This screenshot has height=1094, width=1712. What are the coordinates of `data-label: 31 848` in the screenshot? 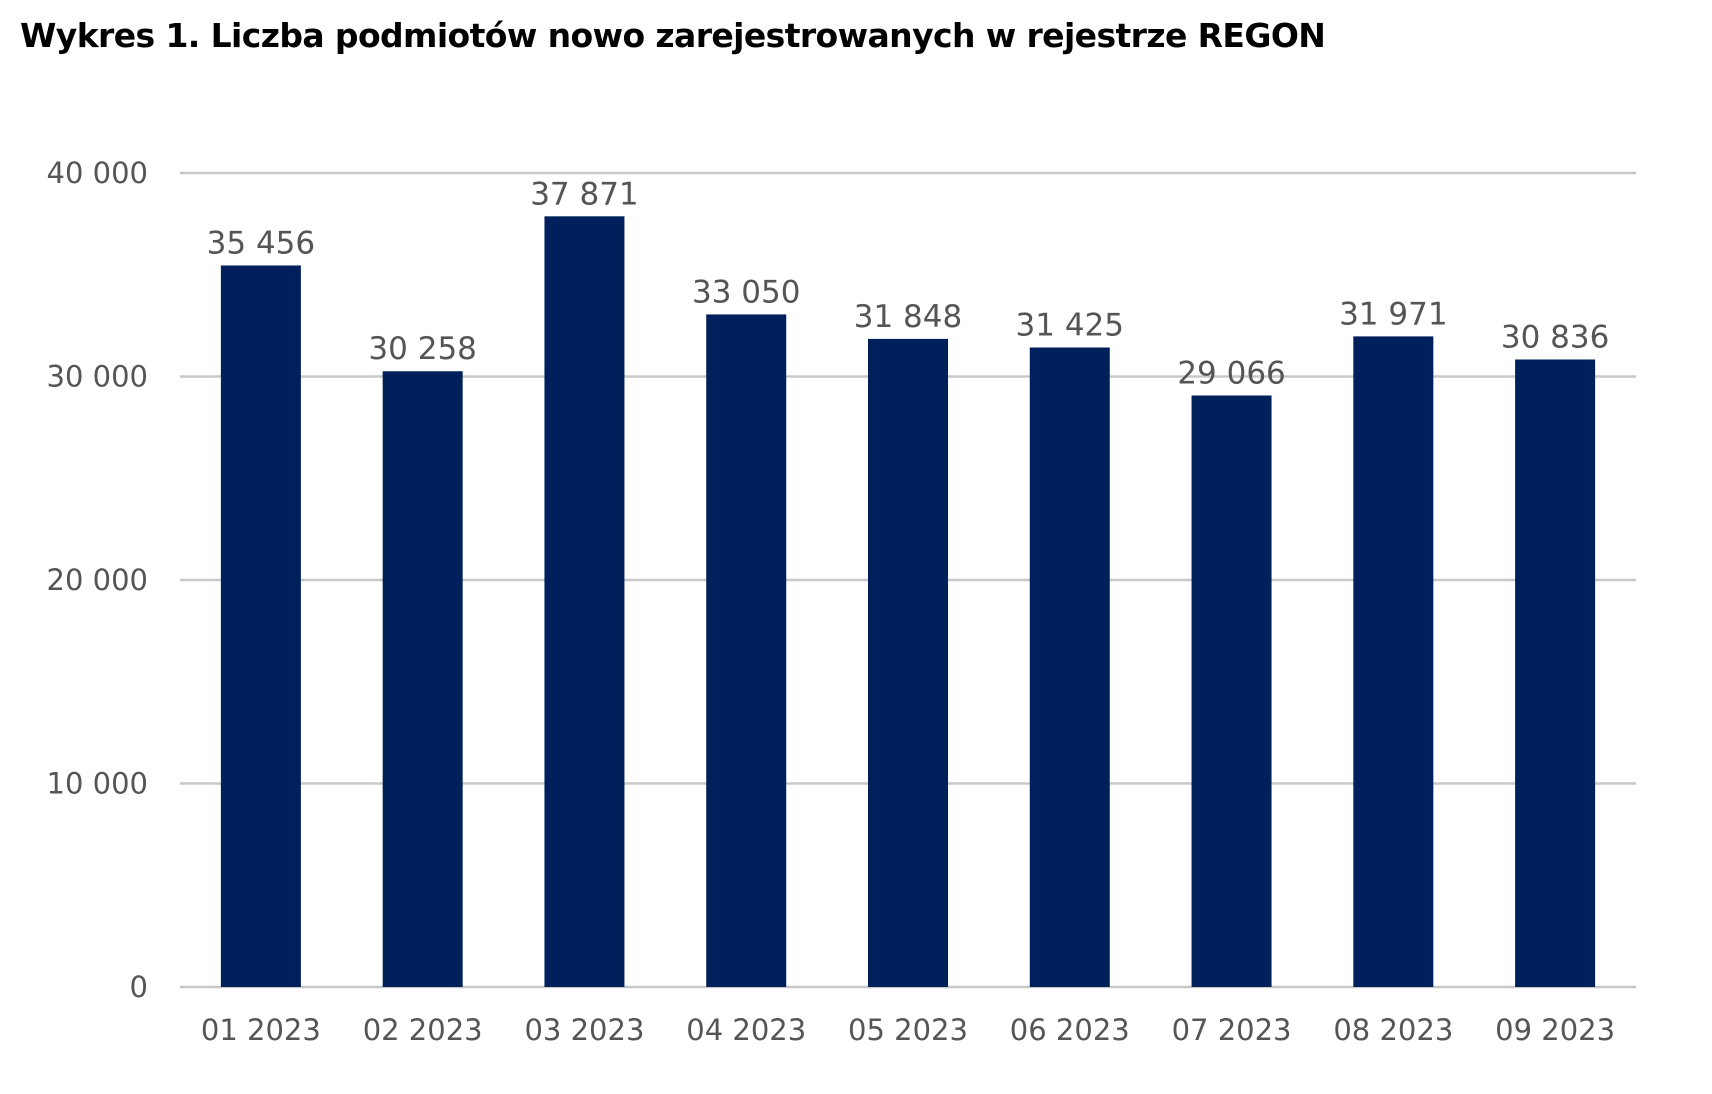 It's located at (908, 317).